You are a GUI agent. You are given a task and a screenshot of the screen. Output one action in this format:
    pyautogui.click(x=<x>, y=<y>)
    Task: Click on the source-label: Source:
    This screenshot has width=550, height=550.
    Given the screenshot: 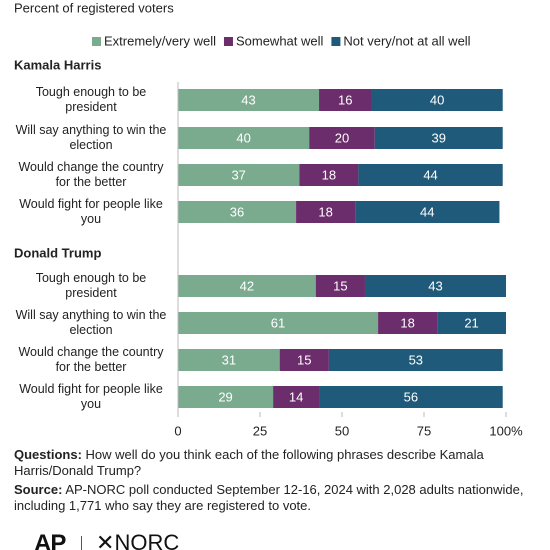 What is the action you would take?
    pyautogui.click(x=38, y=489)
    